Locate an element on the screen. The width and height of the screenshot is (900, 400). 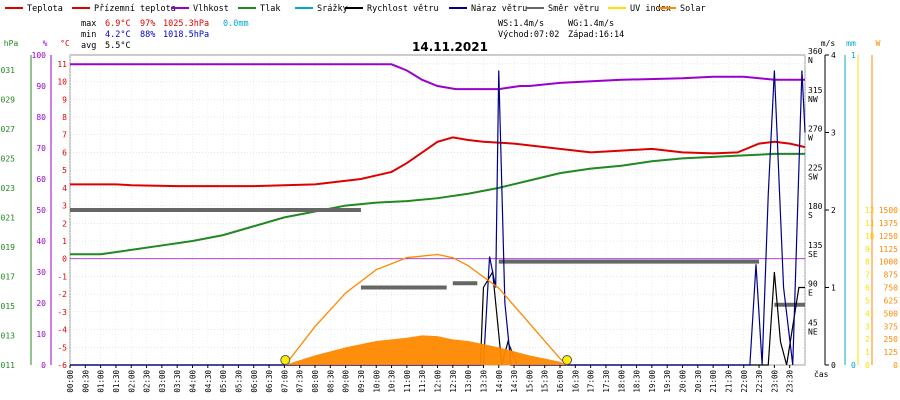
tick-W: 0 is located at coordinates (895, 365).